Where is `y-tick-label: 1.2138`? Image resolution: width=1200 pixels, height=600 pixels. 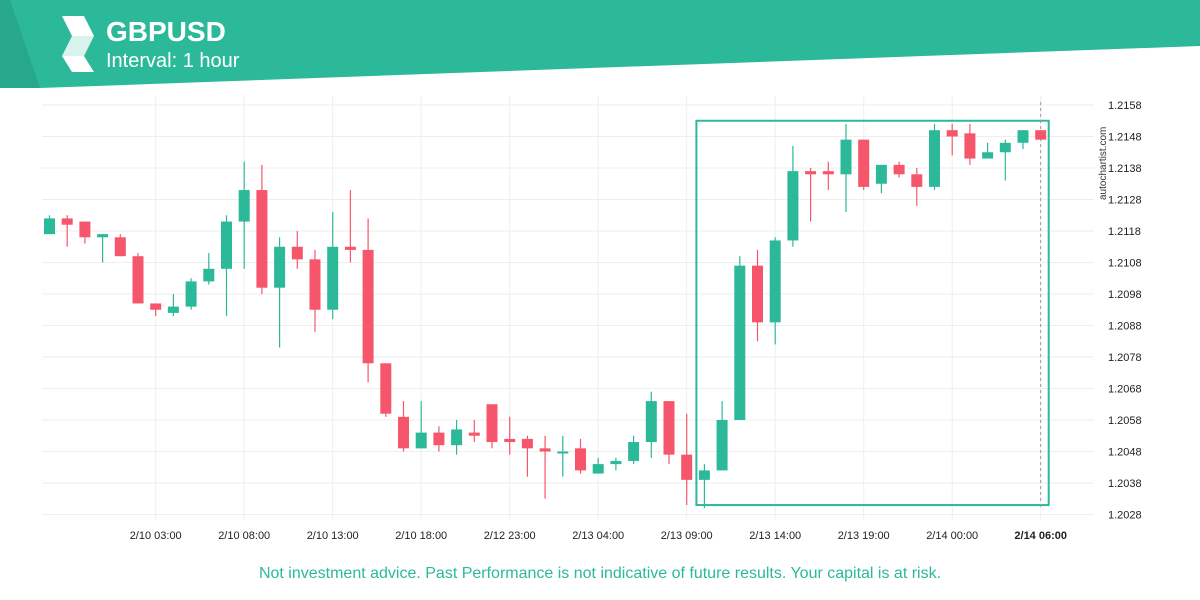
y-tick-label: 1.2138 is located at coordinates (1125, 169).